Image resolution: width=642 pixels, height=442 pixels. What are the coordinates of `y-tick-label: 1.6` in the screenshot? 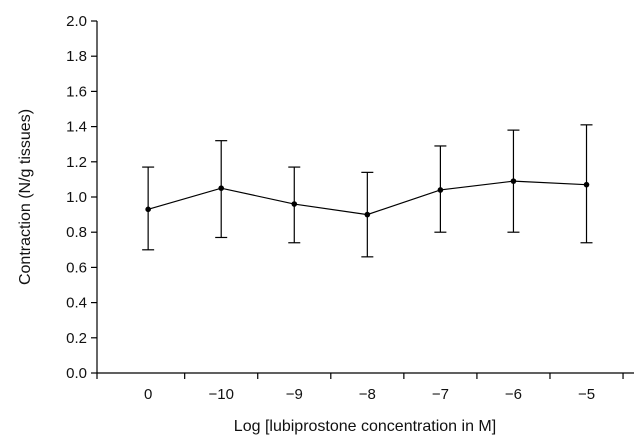 It's located at (76, 91).